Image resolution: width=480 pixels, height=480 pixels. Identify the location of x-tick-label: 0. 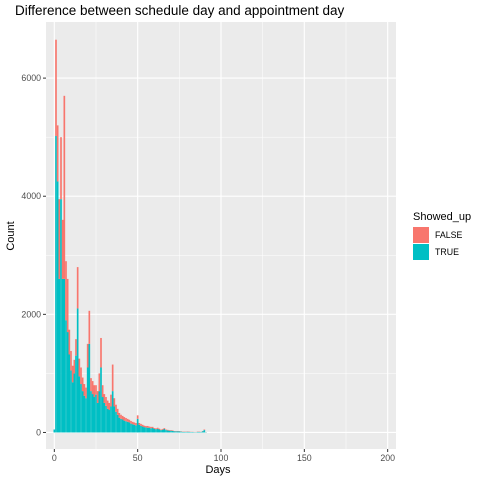
(54, 458).